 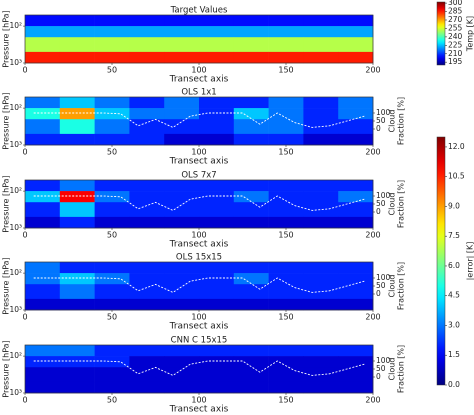 What do you see at coordinates (470, 34) in the screenshot?
I see `colorbar-label: Temp [K]` at bounding box center [470, 34].